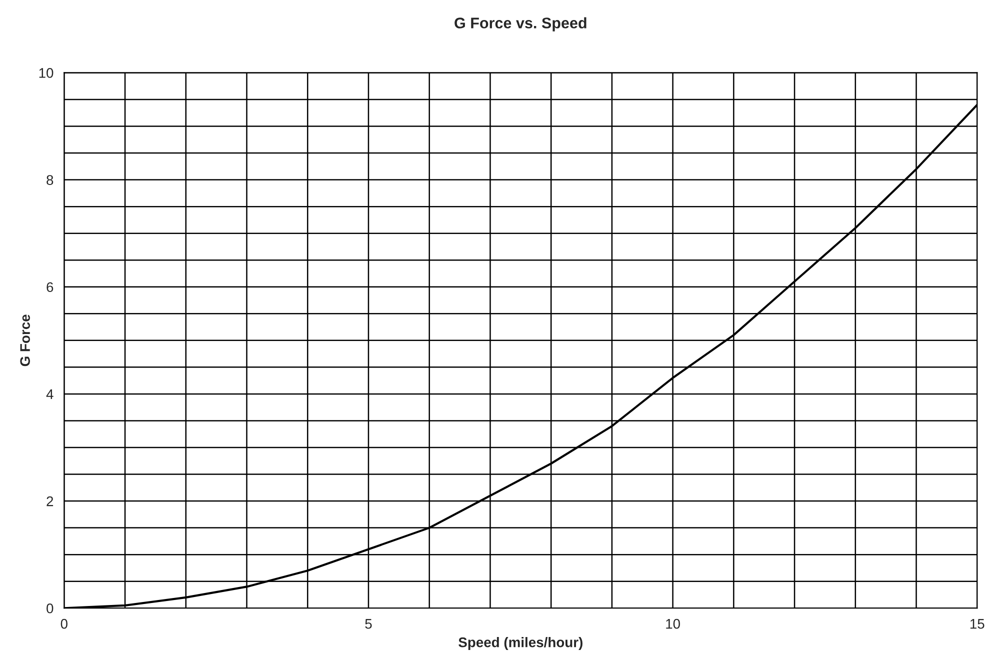 This screenshot has height=661, width=987. Describe the element at coordinates (46, 73) in the screenshot. I see `y-tick-label: 10` at that location.